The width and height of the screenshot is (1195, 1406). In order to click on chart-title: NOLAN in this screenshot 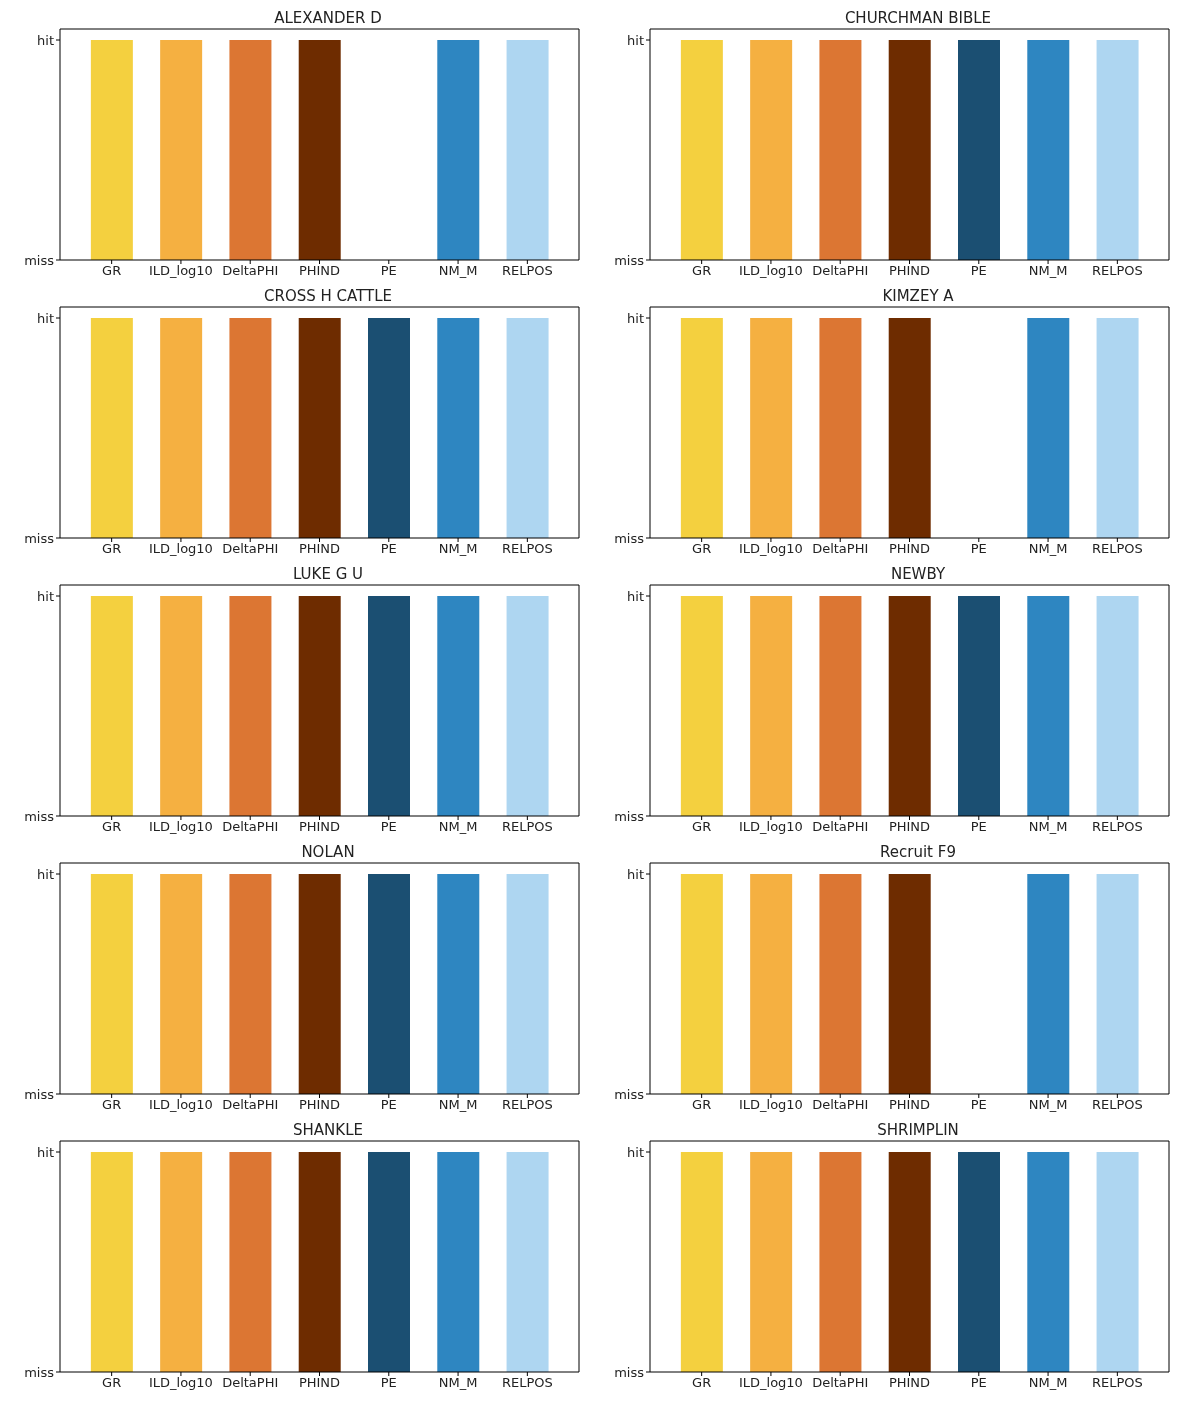, I will do `click(328, 852)`.